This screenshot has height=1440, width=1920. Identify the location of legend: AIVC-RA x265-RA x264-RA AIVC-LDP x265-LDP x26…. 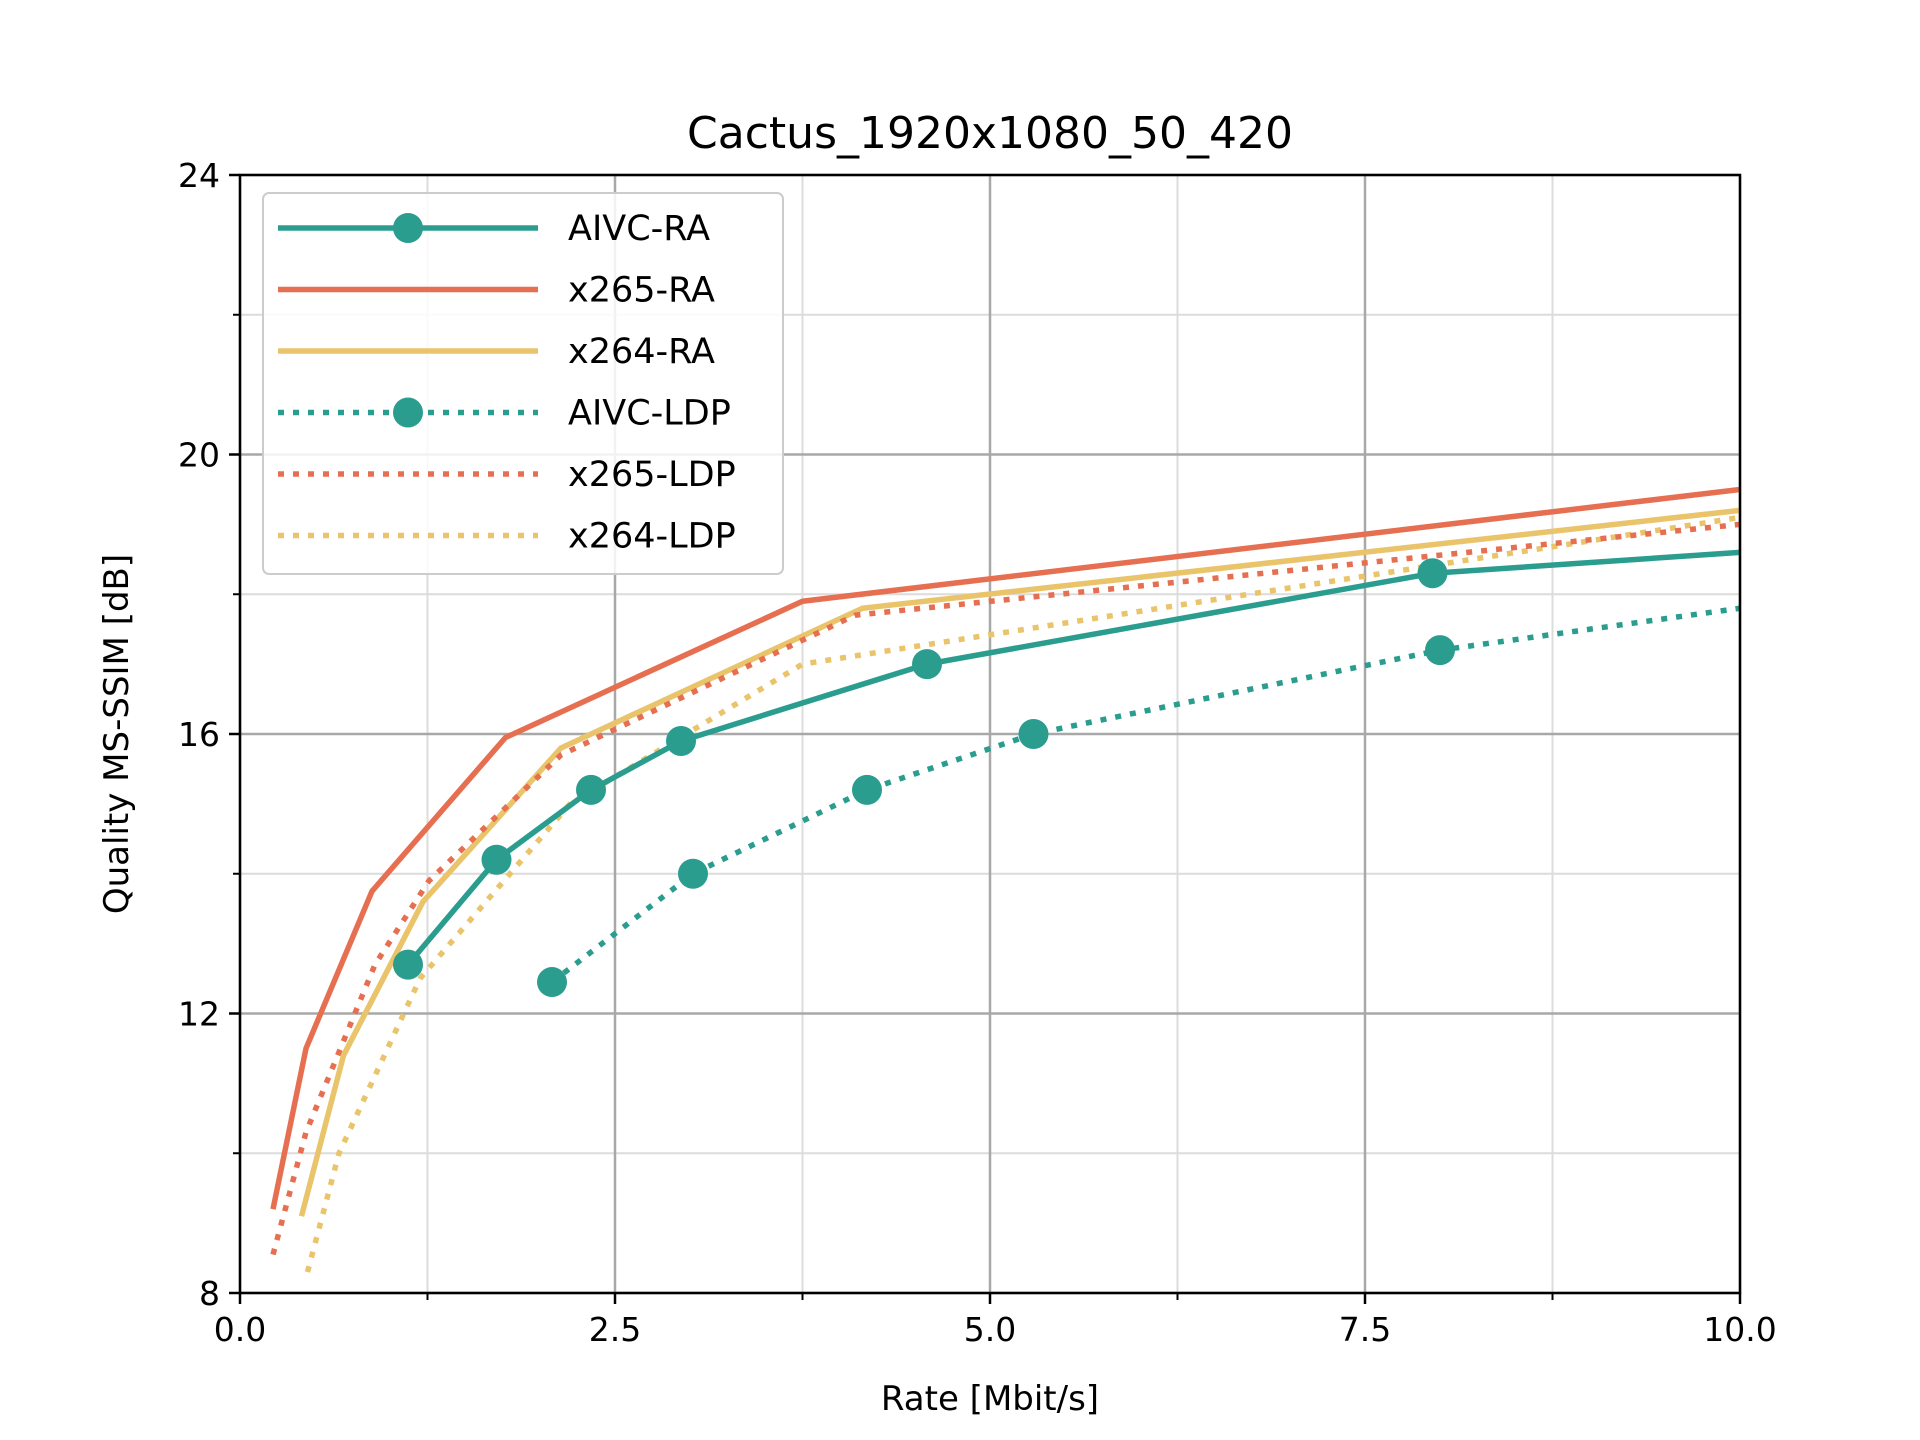
(523, 383).